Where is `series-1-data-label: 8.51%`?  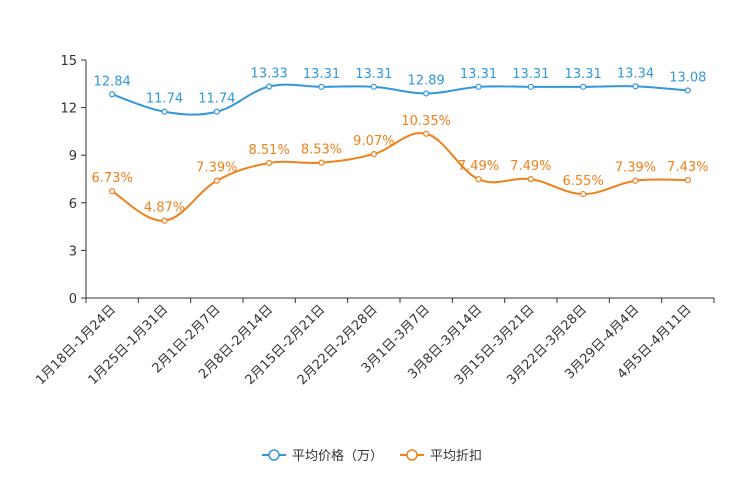
series-1-data-label: 8.51% is located at coordinates (269, 150).